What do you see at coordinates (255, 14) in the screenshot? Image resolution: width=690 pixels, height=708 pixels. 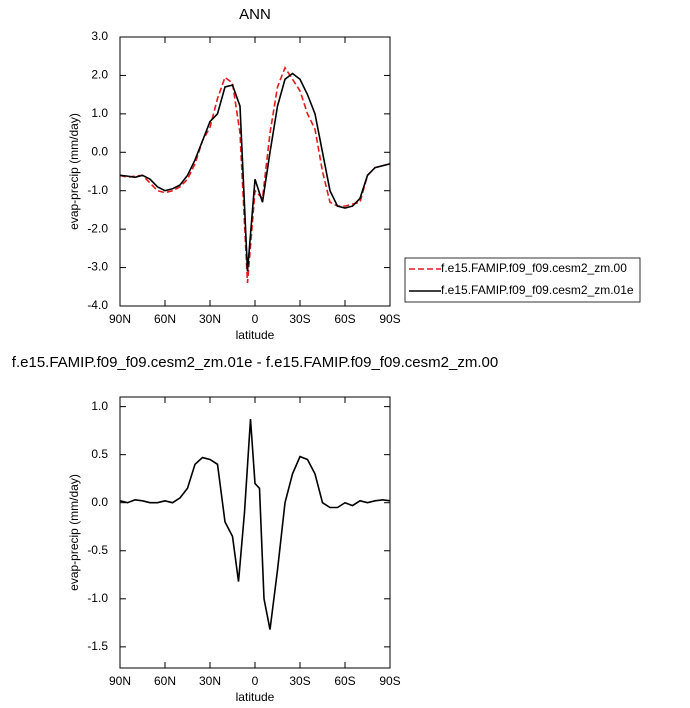 I see `chart-title: ANN` at bounding box center [255, 14].